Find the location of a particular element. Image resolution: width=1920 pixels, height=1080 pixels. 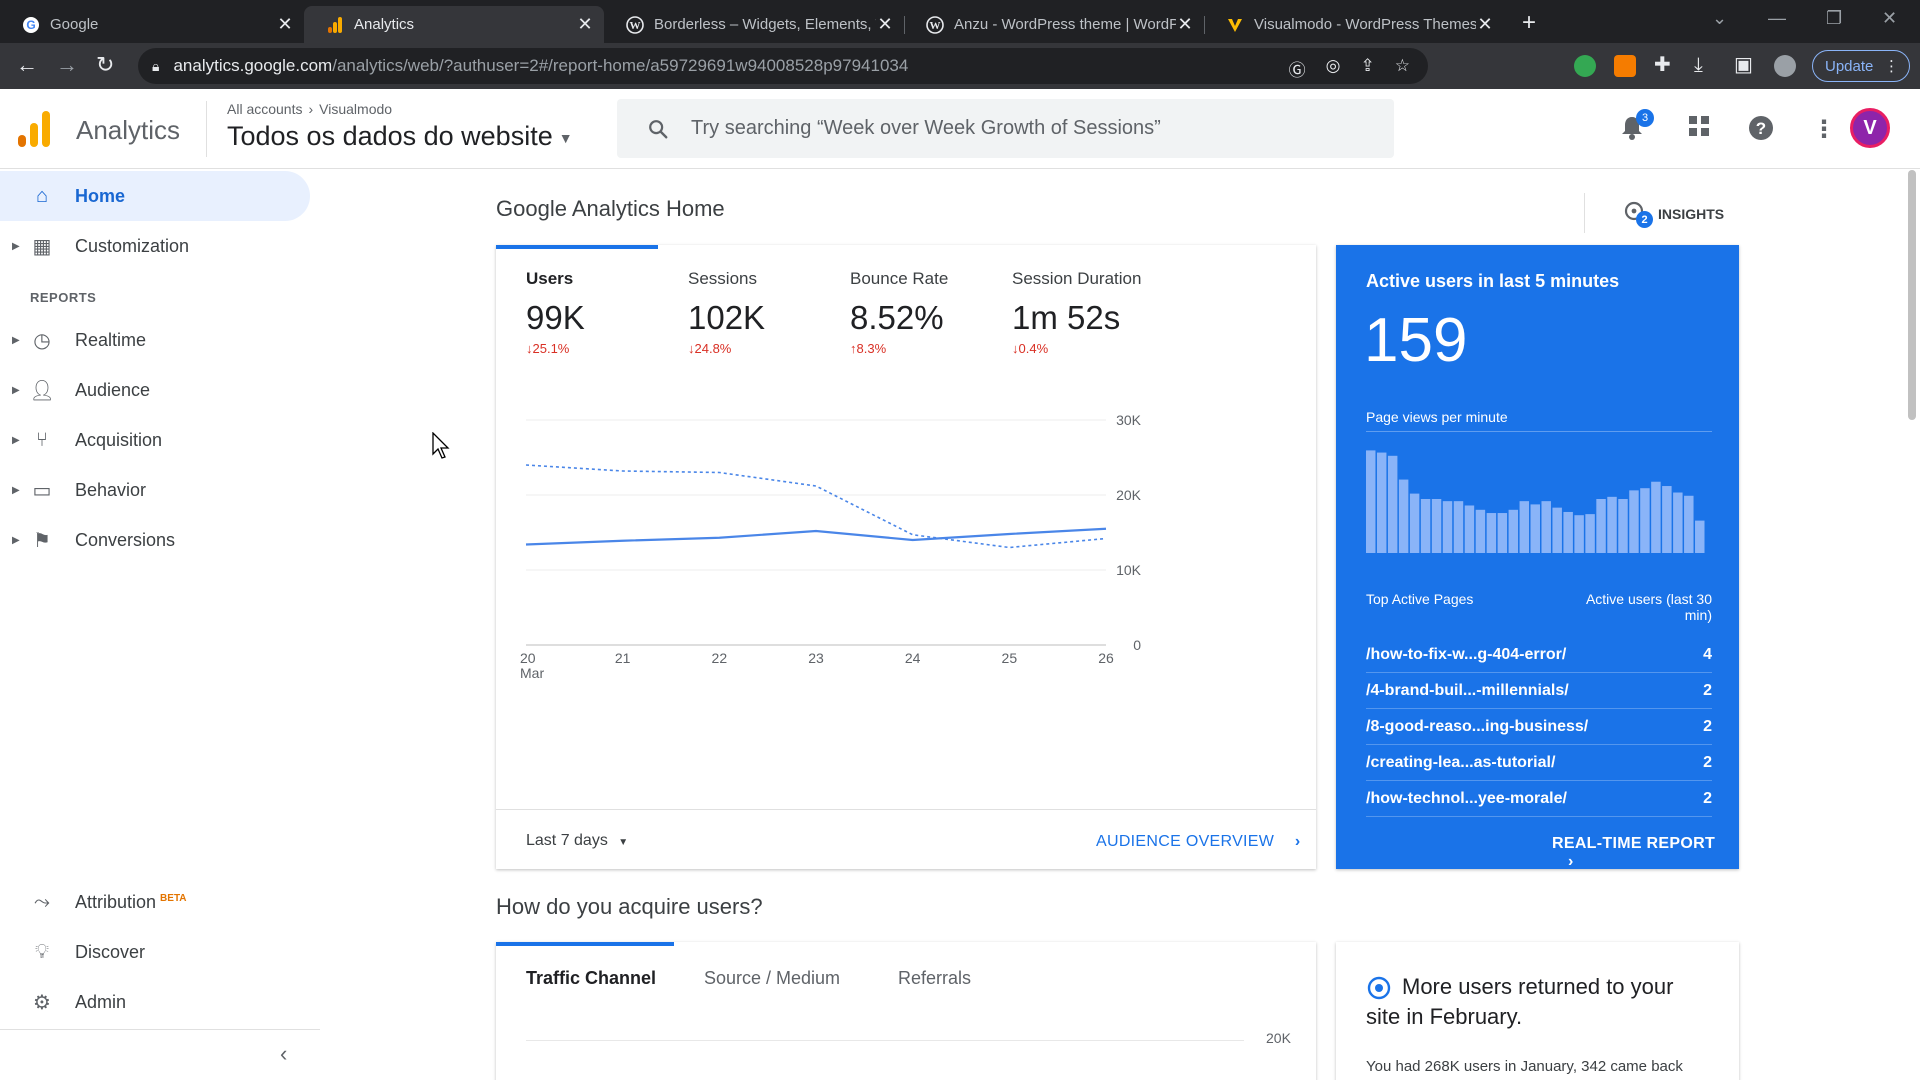

x-axis-tick: 26 is located at coordinates (1106, 658).